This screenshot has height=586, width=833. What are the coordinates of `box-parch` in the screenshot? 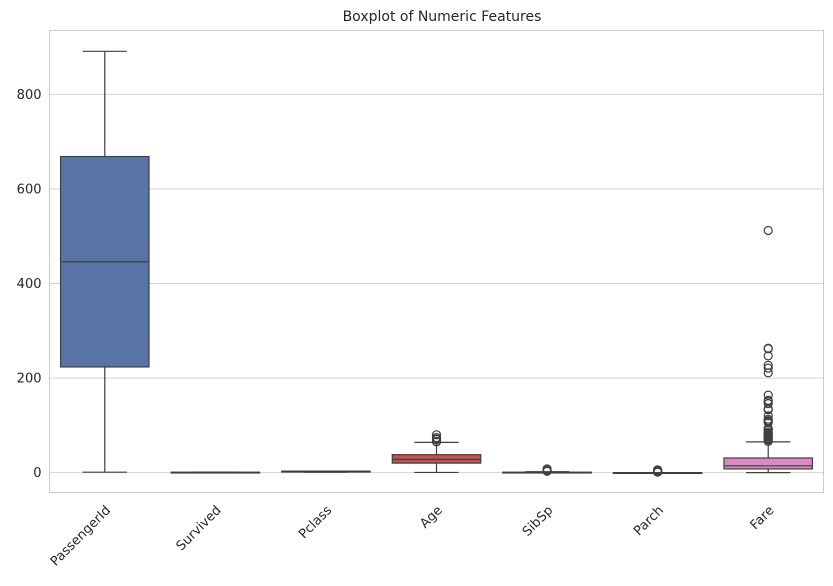 It's located at (657, 471).